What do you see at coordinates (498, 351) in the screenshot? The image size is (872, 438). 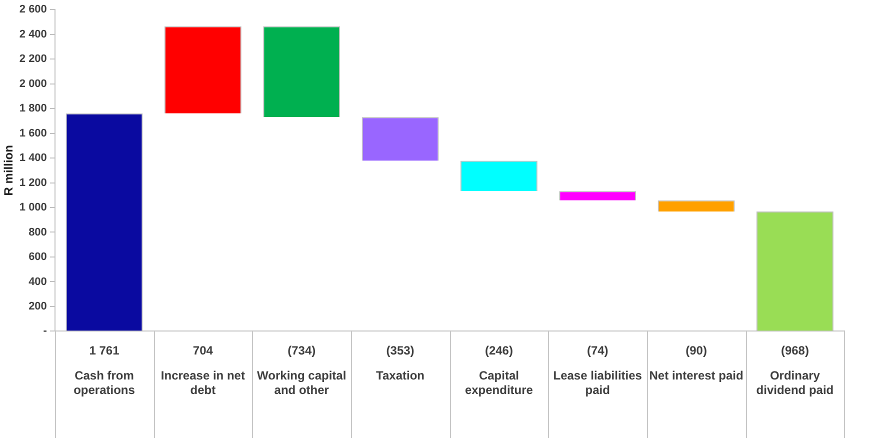 I see `data-label: (246)` at bounding box center [498, 351].